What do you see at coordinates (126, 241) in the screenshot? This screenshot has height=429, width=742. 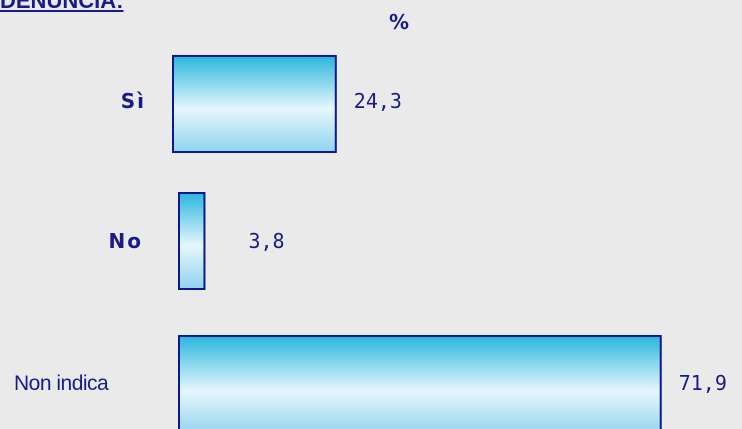 I see `category-label-1: No` at bounding box center [126, 241].